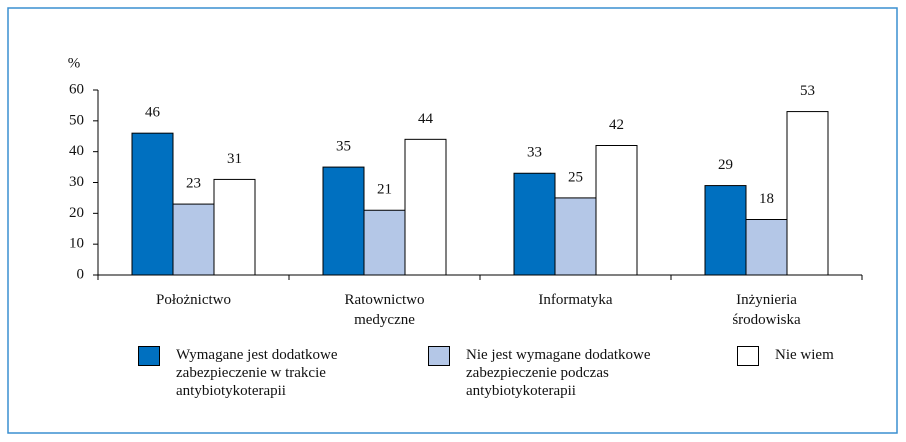  What do you see at coordinates (193, 300) in the screenshot?
I see `x-tick-label: Położnictwo` at bounding box center [193, 300].